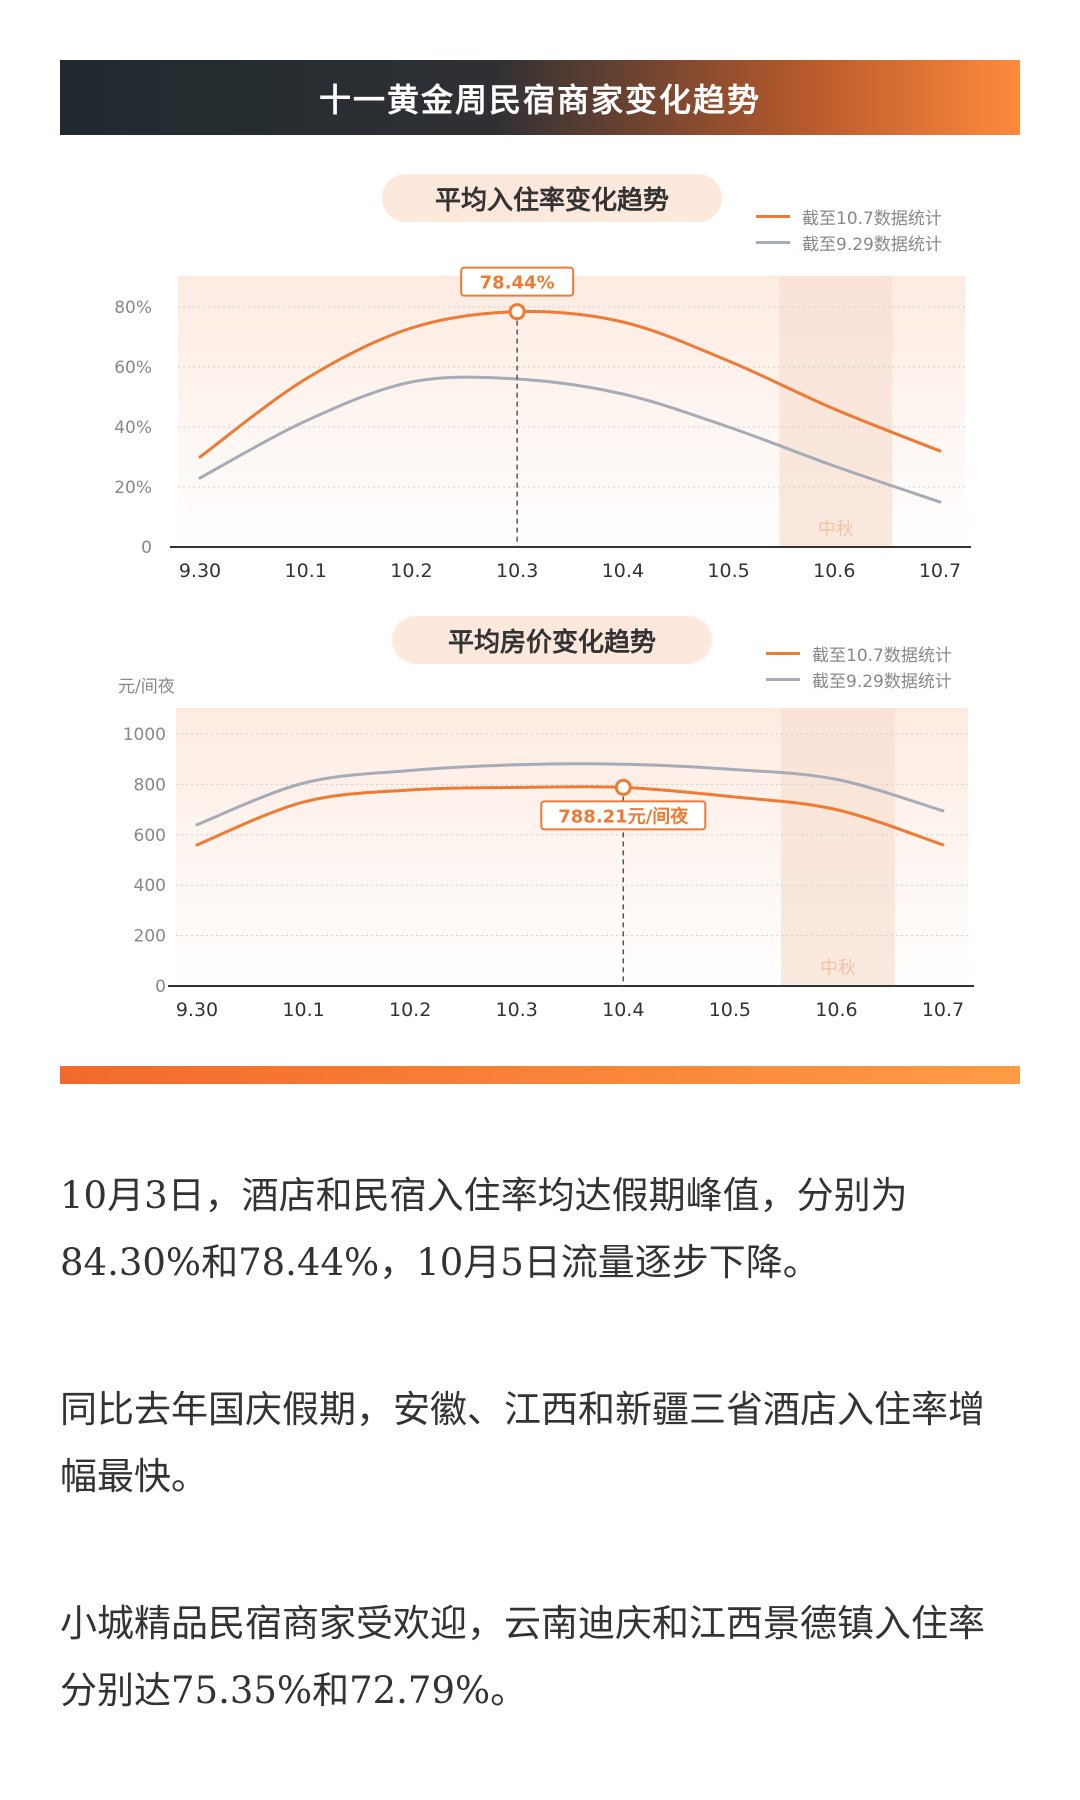 This screenshot has width=1080, height=1800. I want to click on y-tick-label: 400, so click(150, 886).